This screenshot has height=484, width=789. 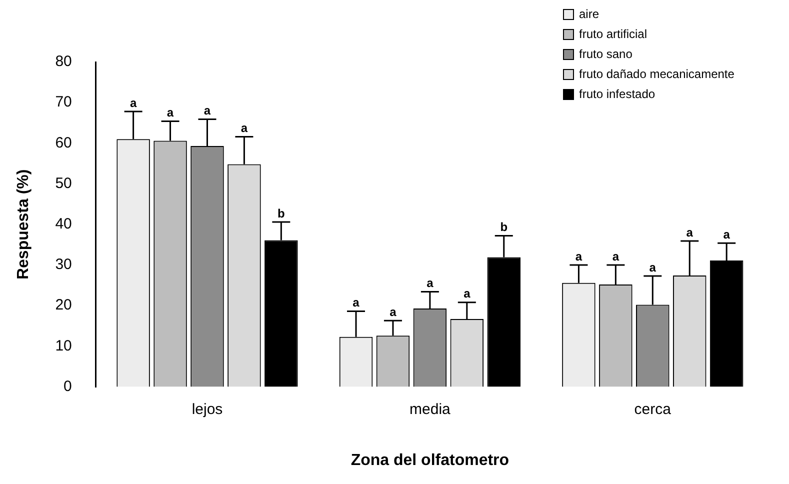 I want to click on legend-label: fruto infestado, so click(x=617, y=94).